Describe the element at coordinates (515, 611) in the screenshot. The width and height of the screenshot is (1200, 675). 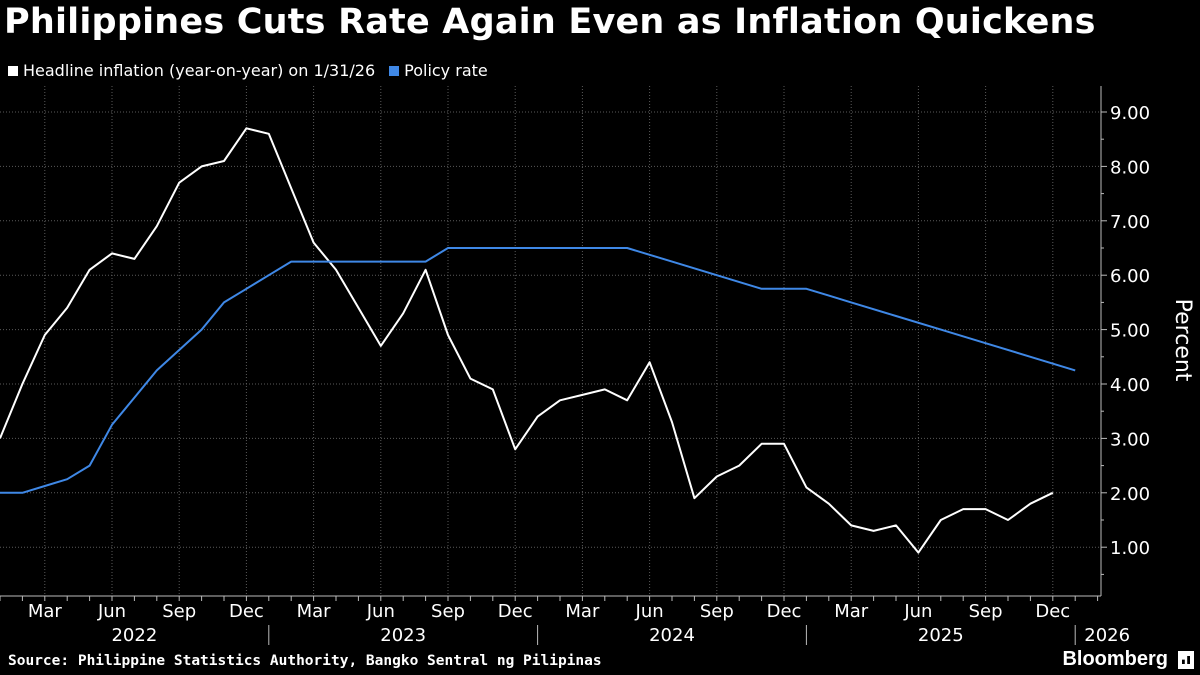
I see `x-tick-label-7: Dec` at that location.